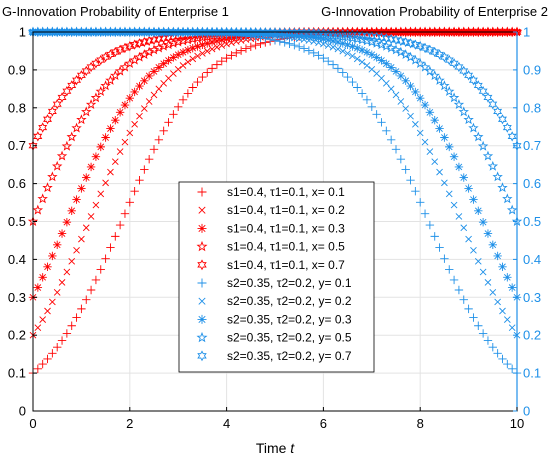 This screenshot has height=461, width=550. I want to click on right-y-tick-label: 0.1, so click(532, 373).